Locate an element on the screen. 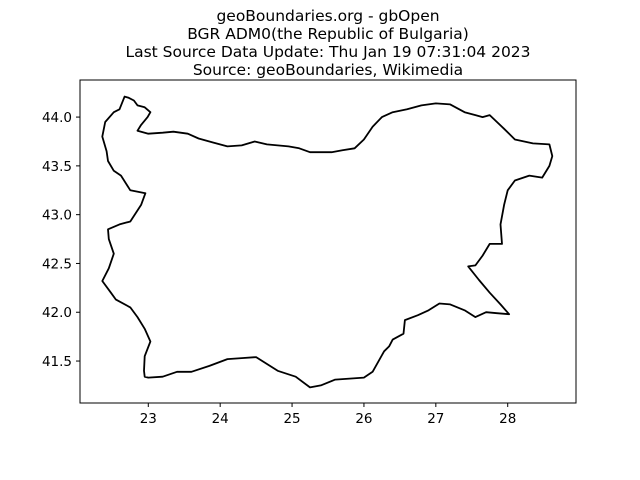 This screenshot has height=480, width=640. y-axis: 41.5 42.0 42.5 43.0 43.5 44.0 is located at coordinates (61, 240).